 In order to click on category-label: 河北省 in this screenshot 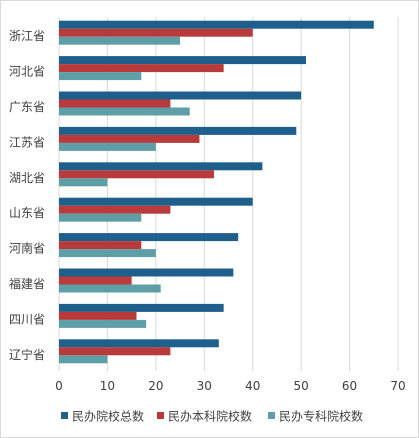, I will do `click(27, 72)`.